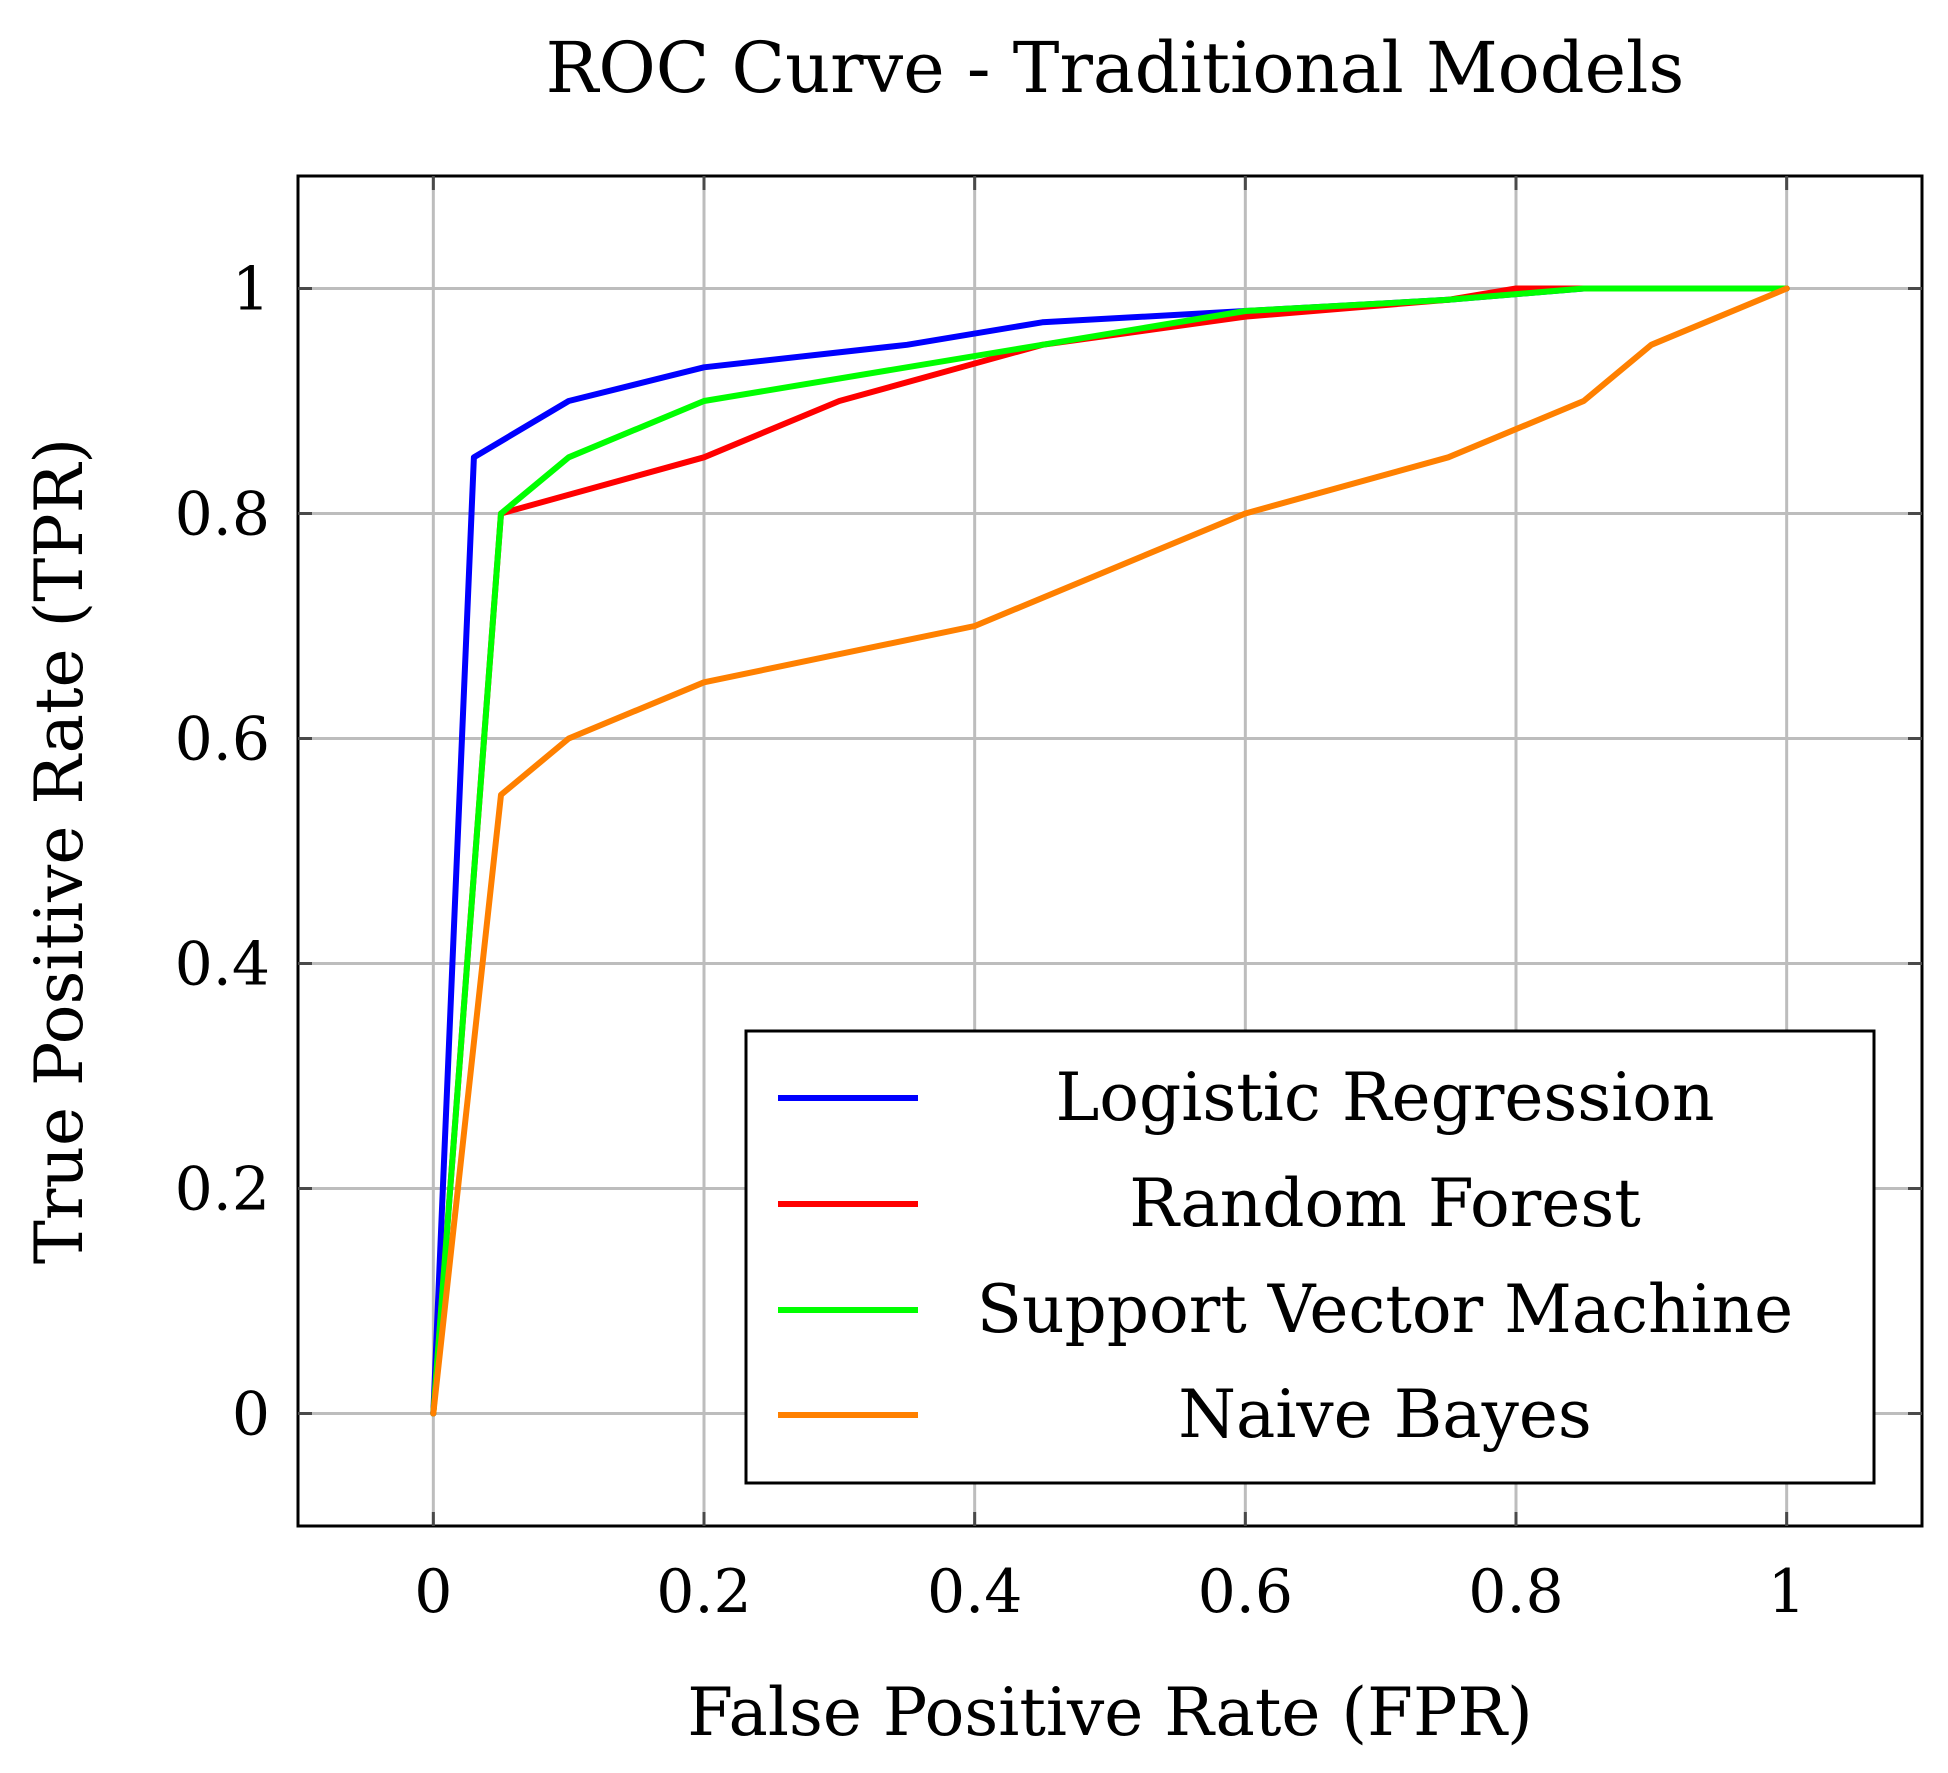 This screenshot has height=1773, width=1948. Describe the element at coordinates (251, 290) in the screenshot. I see `y-tick-label: 1` at that location.